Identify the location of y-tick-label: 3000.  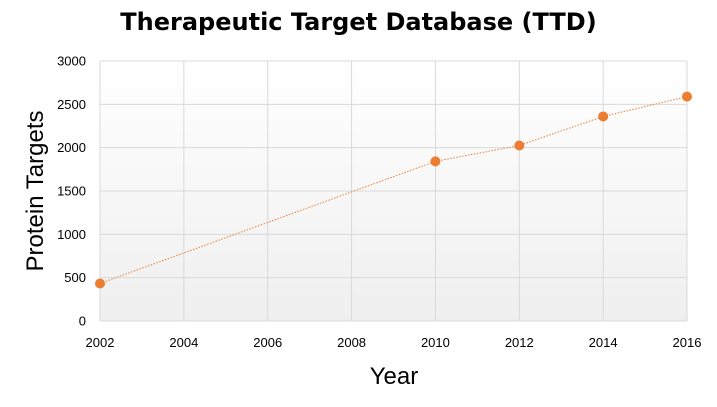
(71, 61).